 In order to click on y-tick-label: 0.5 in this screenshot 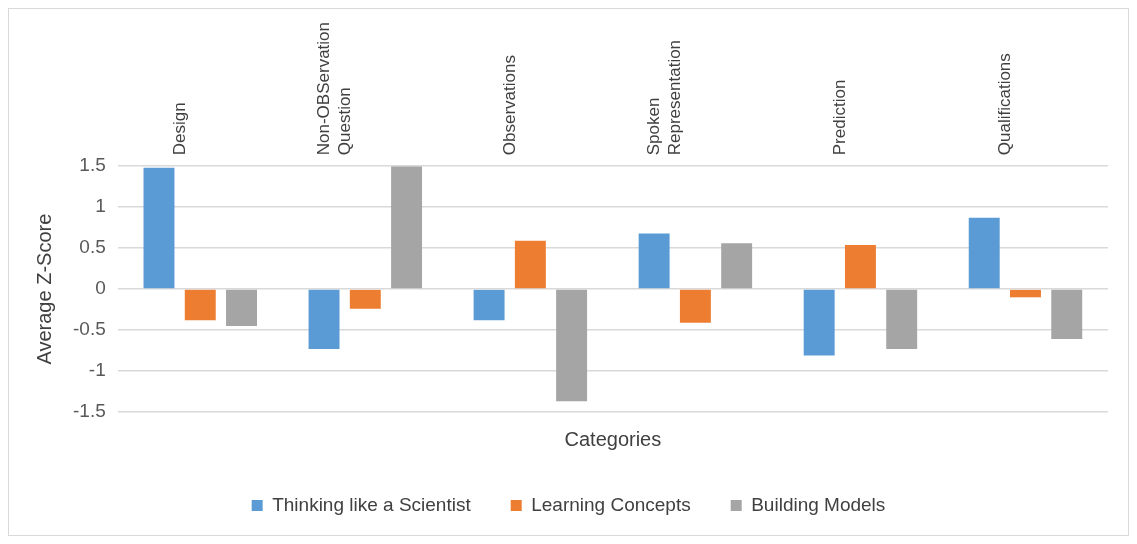, I will do `click(92, 247)`.